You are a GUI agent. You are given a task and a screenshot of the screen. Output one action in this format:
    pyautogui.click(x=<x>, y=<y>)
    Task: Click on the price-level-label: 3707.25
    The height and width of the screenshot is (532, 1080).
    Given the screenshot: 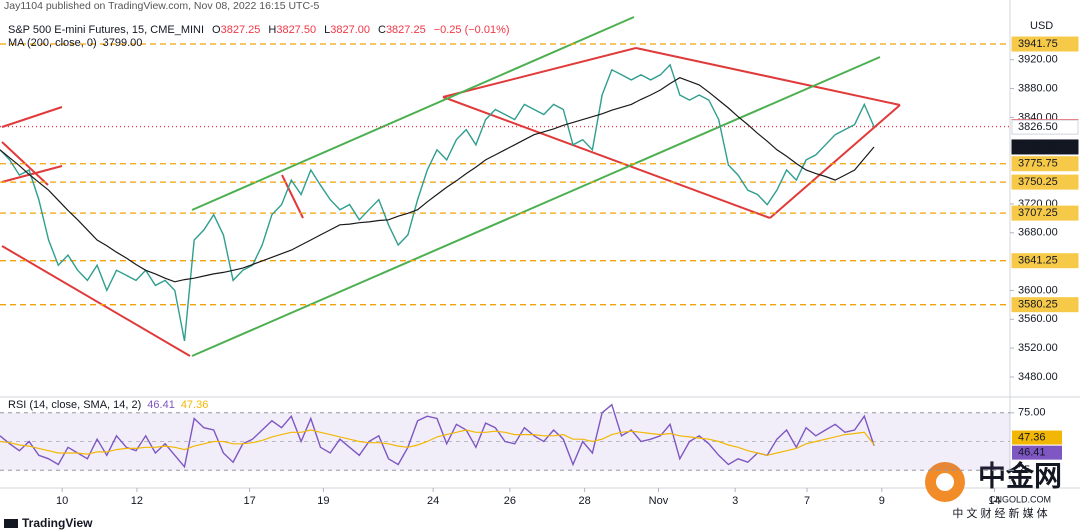 What is the action you would take?
    pyautogui.click(x=1038, y=213)
    